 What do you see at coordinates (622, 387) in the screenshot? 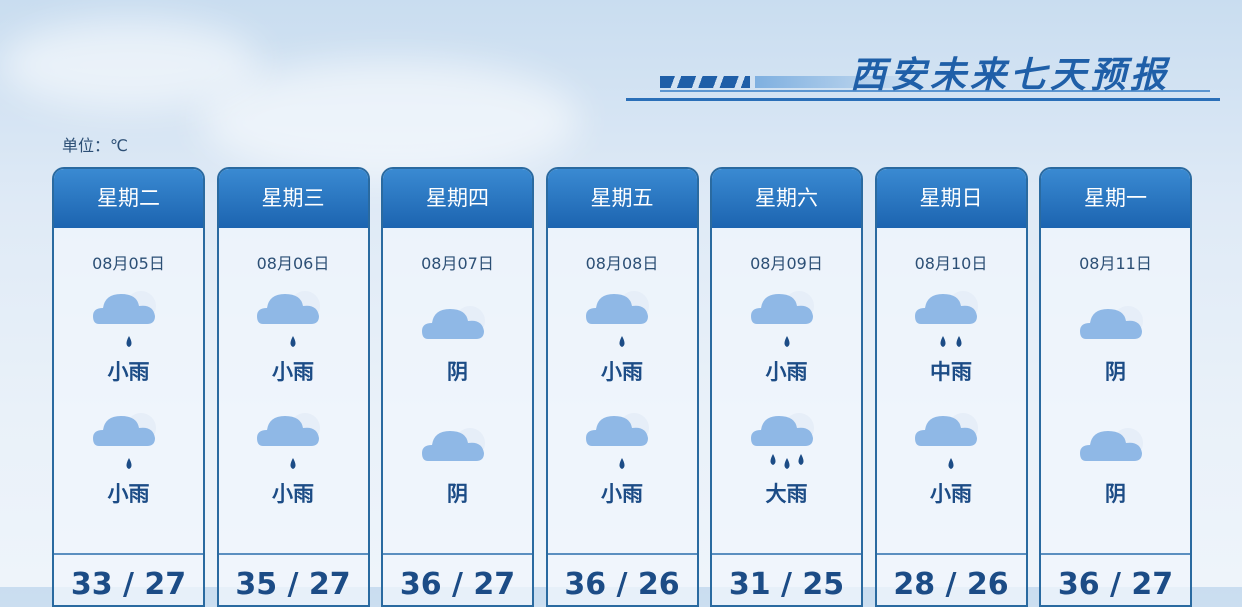
I see `day-forecast-card: 星期五 08月08日 小雨 小雨 36 / 26` at bounding box center [622, 387].